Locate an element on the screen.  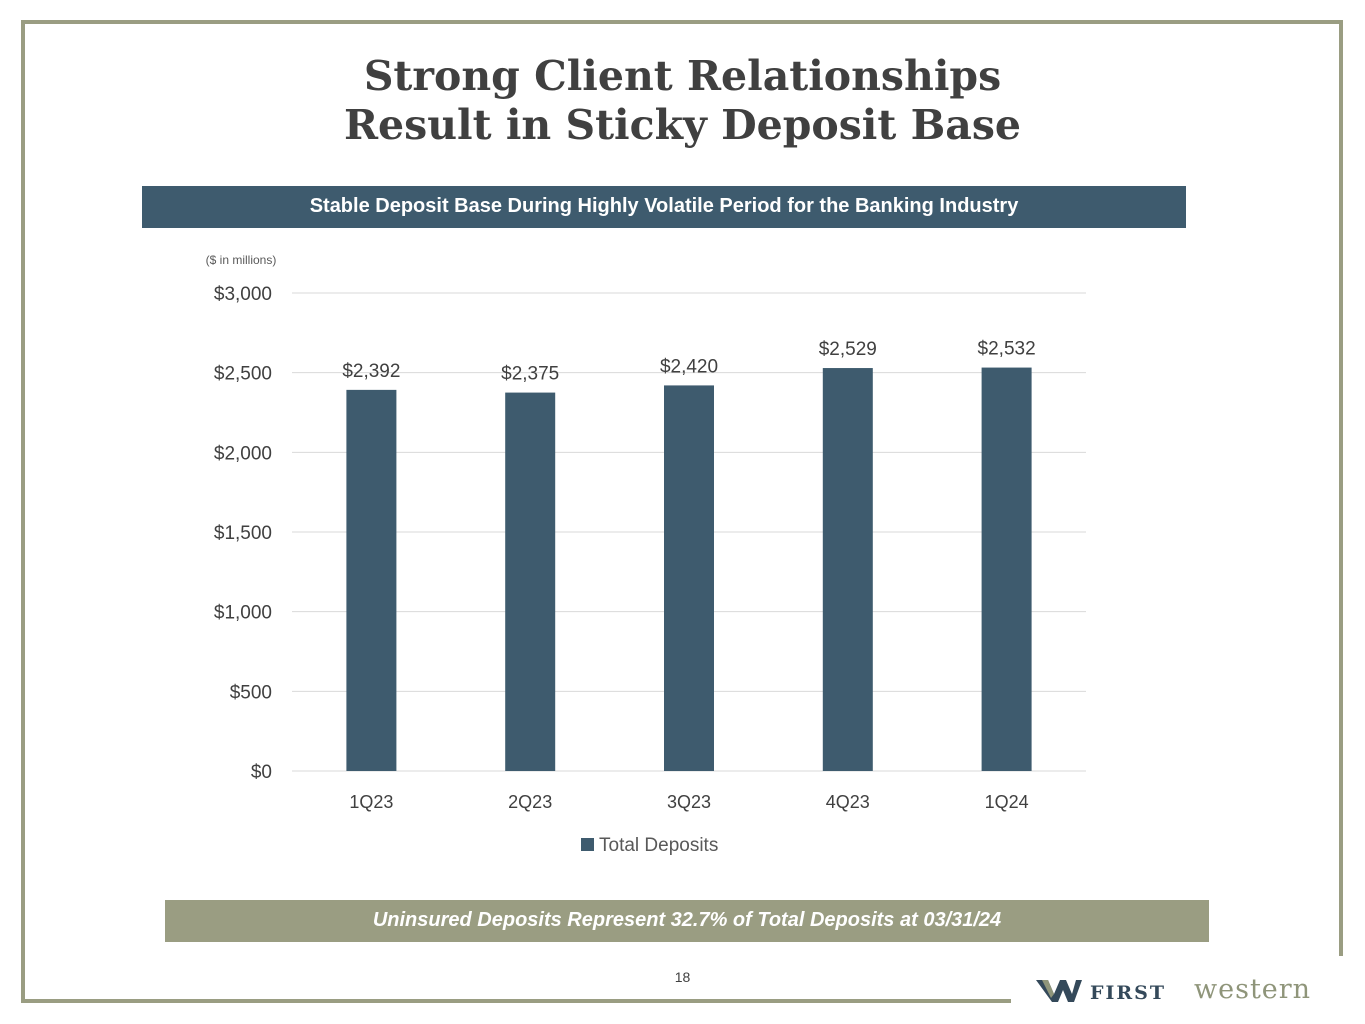
y-tick-label: $3,000 is located at coordinates (243, 294).